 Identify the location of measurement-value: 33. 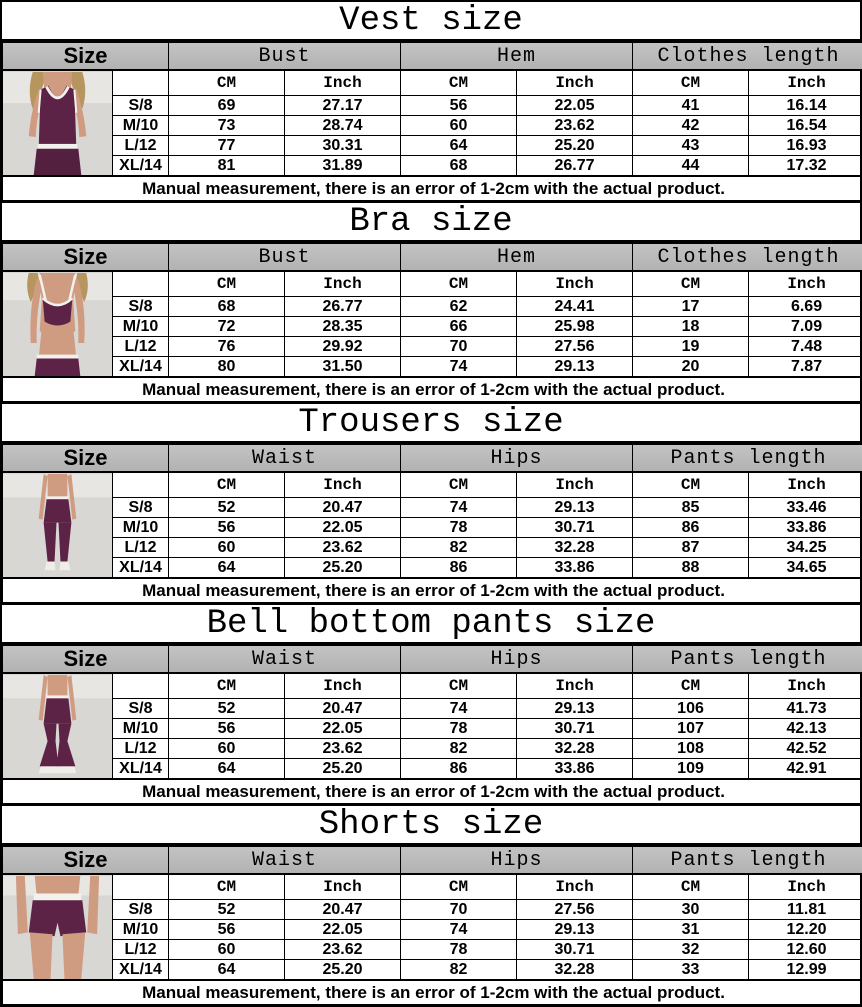
(691, 970).